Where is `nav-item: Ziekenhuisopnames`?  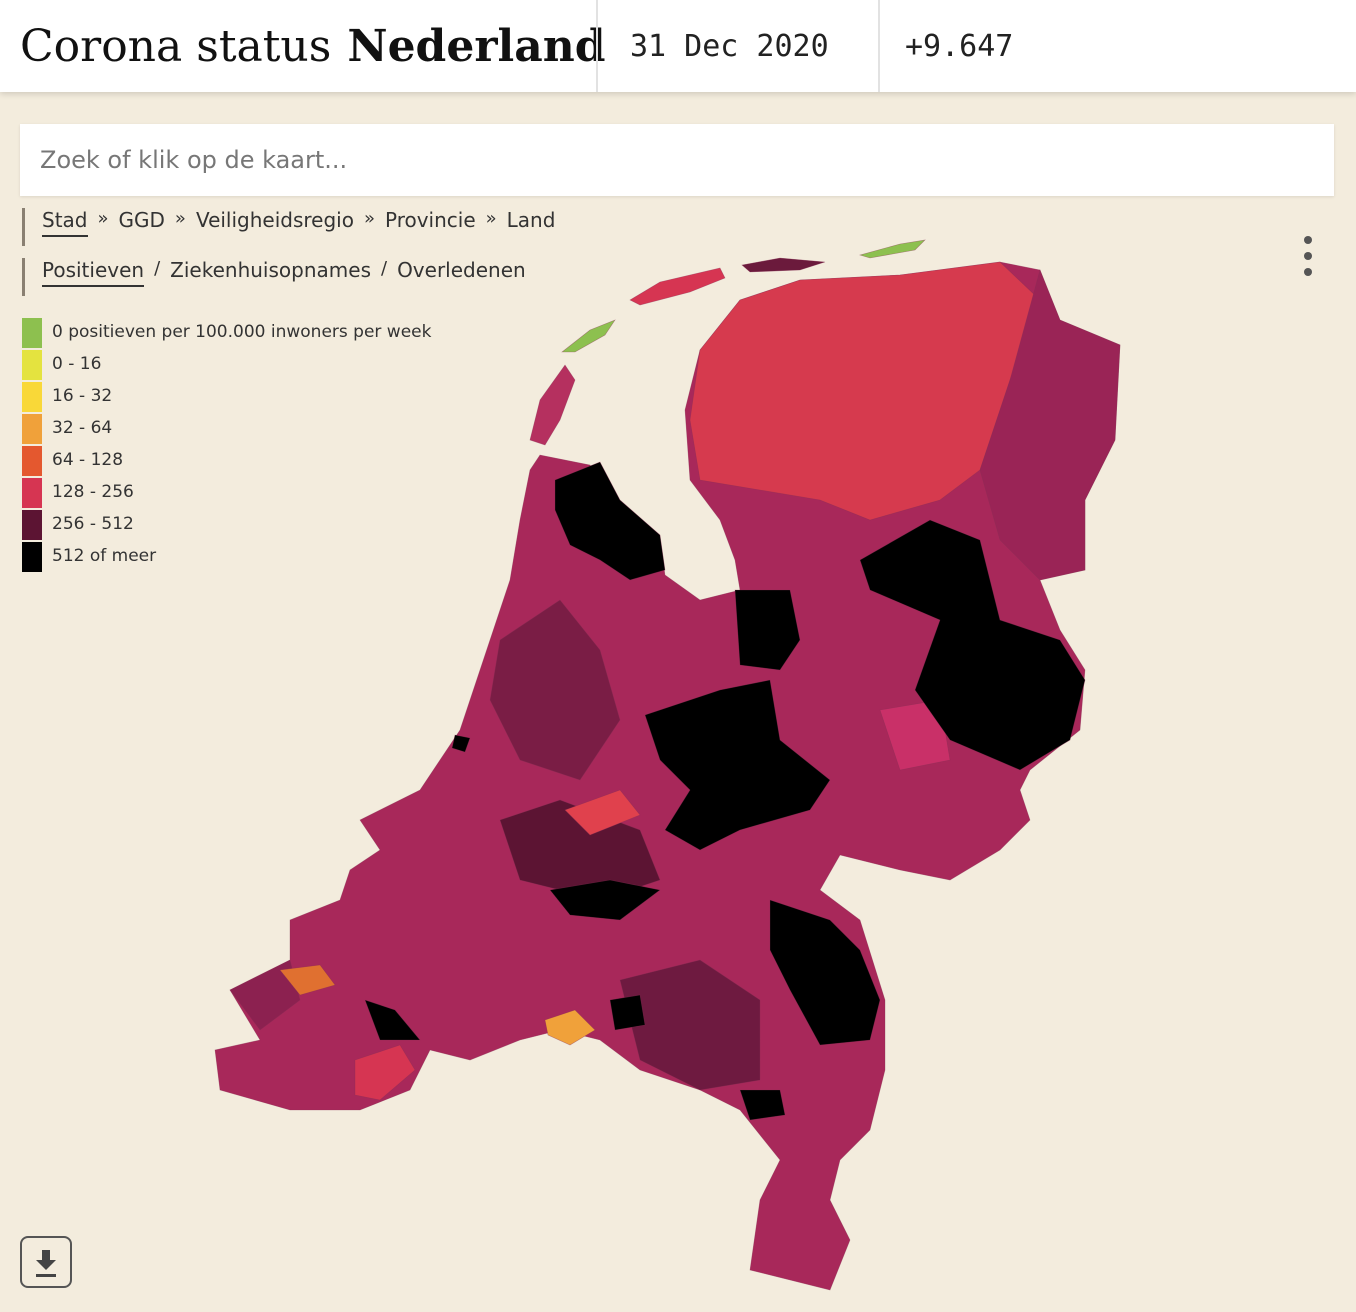
nav-item: Ziekenhuisopnames is located at coordinates (270, 270).